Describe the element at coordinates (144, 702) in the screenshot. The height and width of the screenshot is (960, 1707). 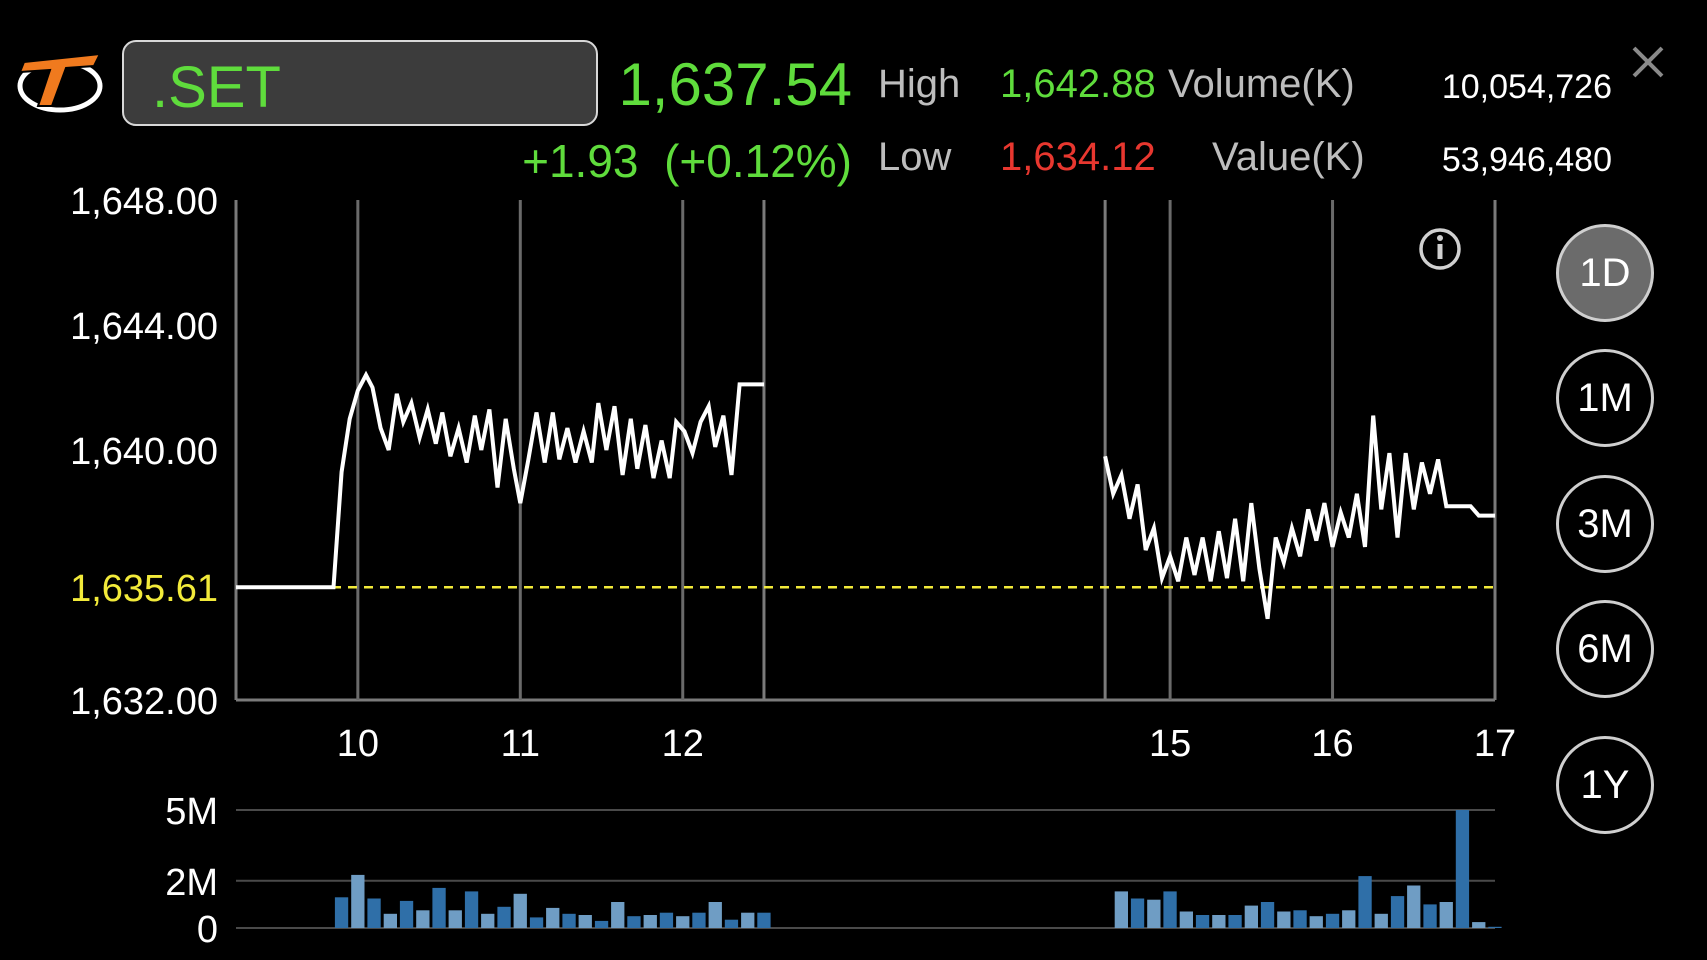
I see `y-tick-label: 1,632.00` at that location.